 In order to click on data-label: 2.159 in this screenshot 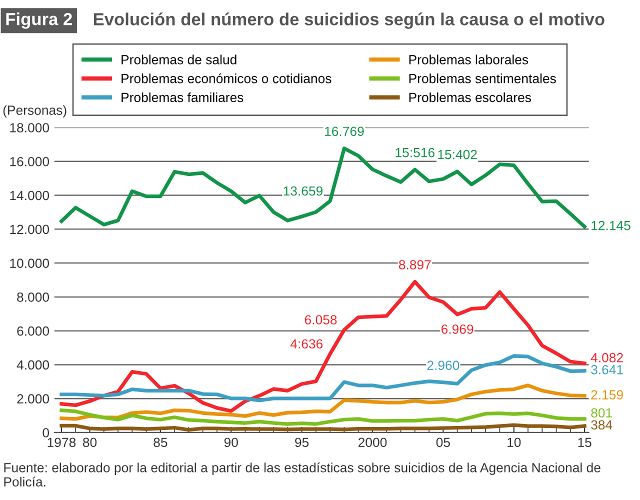, I will do `click(607, 395)`.